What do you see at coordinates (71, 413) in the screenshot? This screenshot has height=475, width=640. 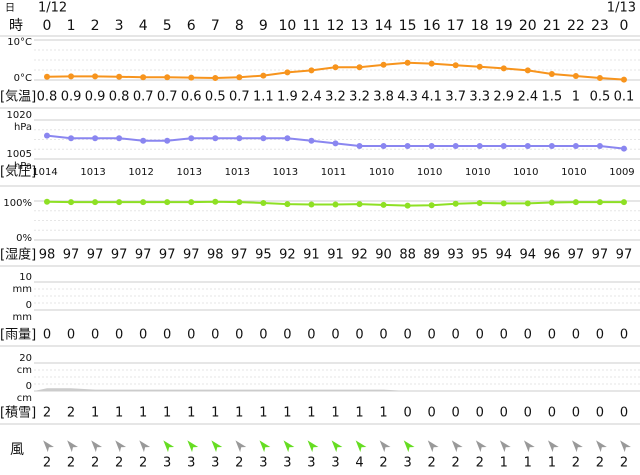 I see `value-label: 2` at bounding box center [71, 413].